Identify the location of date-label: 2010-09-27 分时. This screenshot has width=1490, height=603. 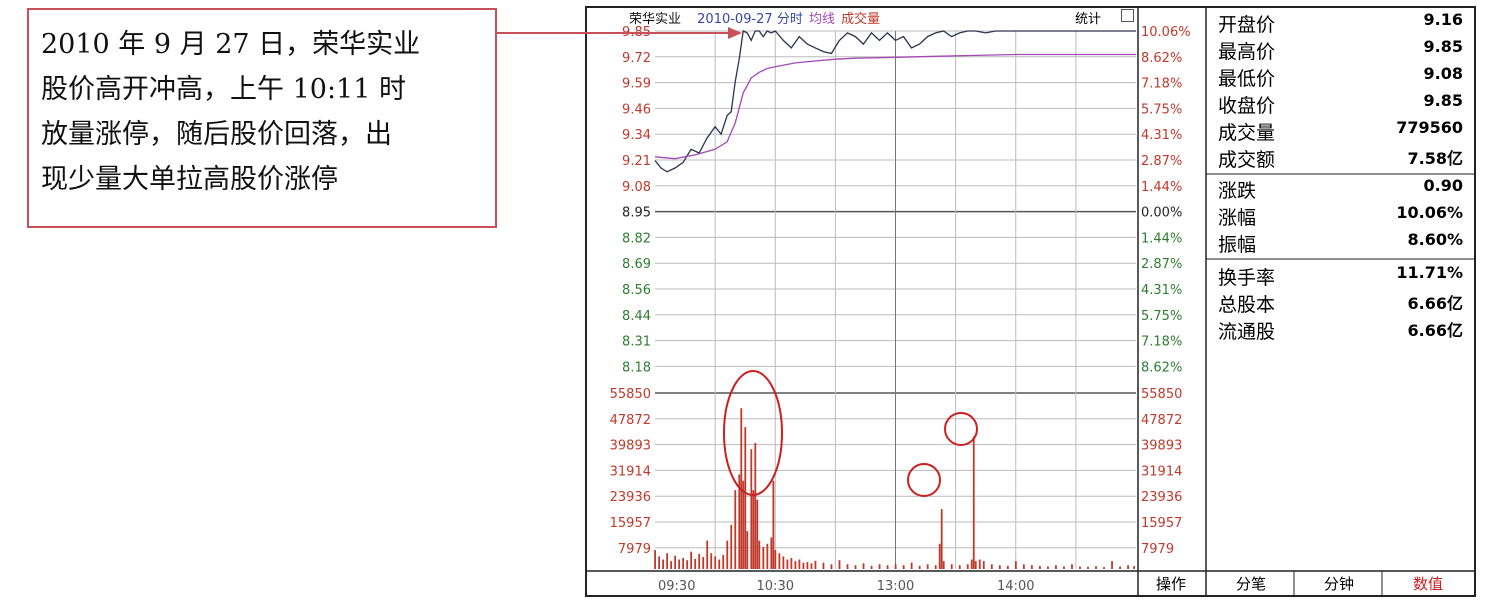
(750, 19).